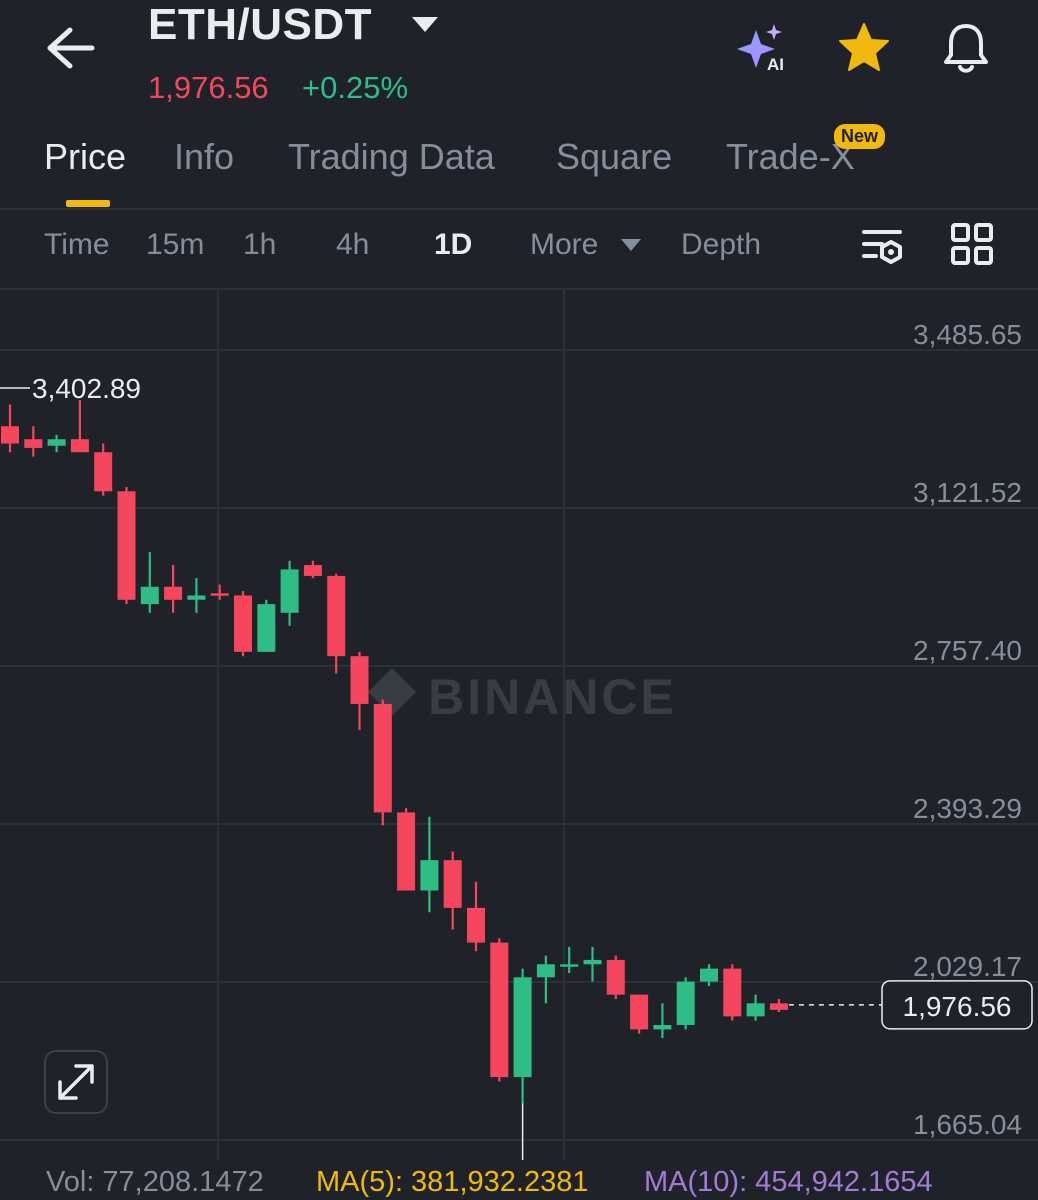  Describe the element at coordinates (391, 156) in the screenshot. I see `tab-trading-data: Trading Data` at that location.